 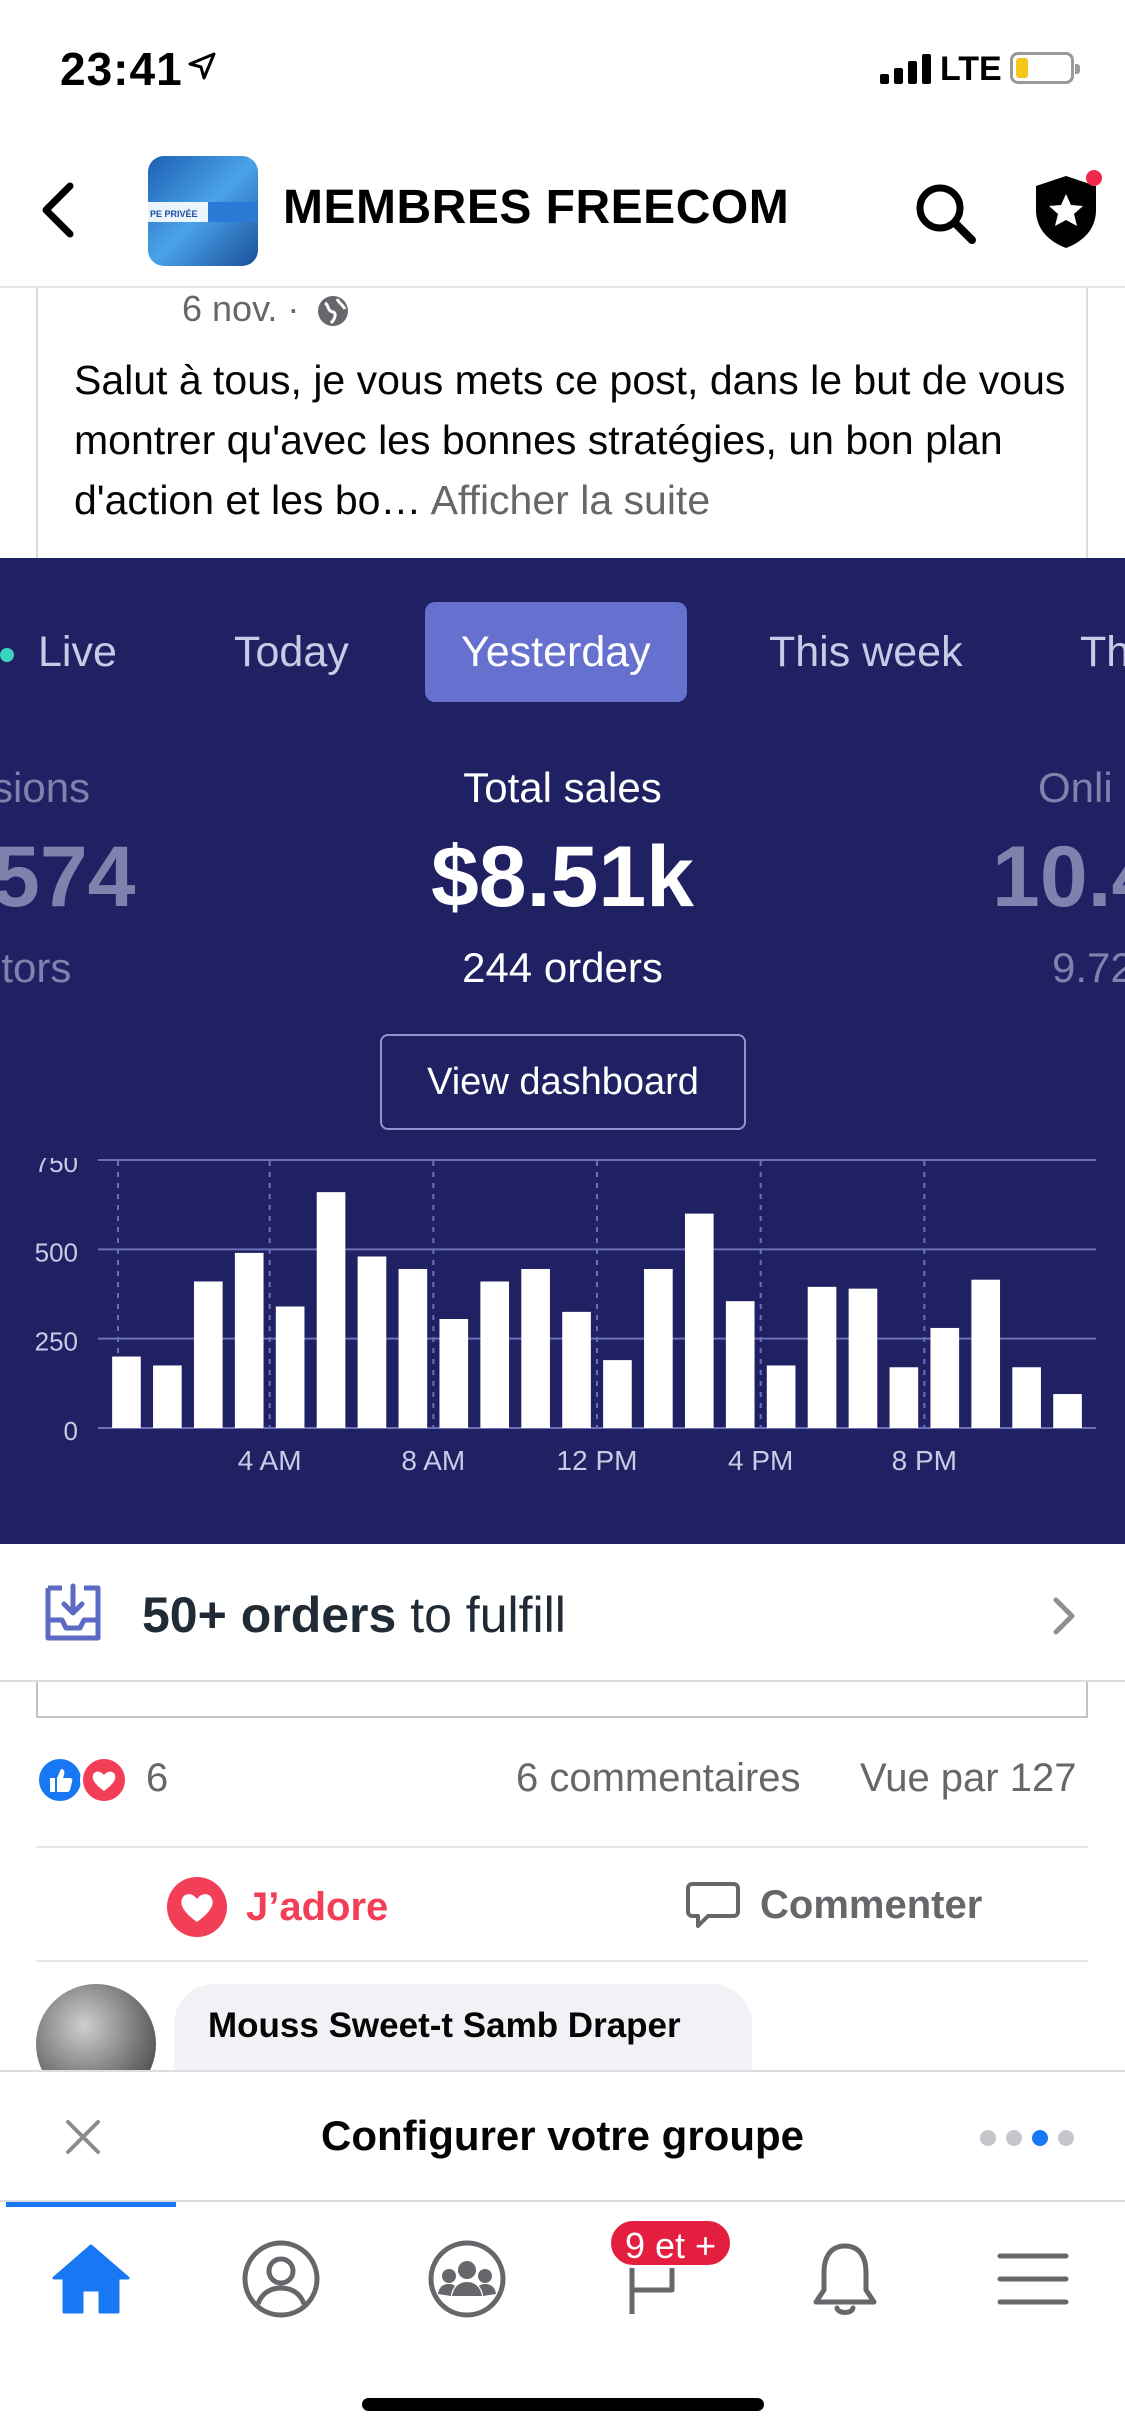 I want to click on status-time: 23:41, so click(x=121, y=69).